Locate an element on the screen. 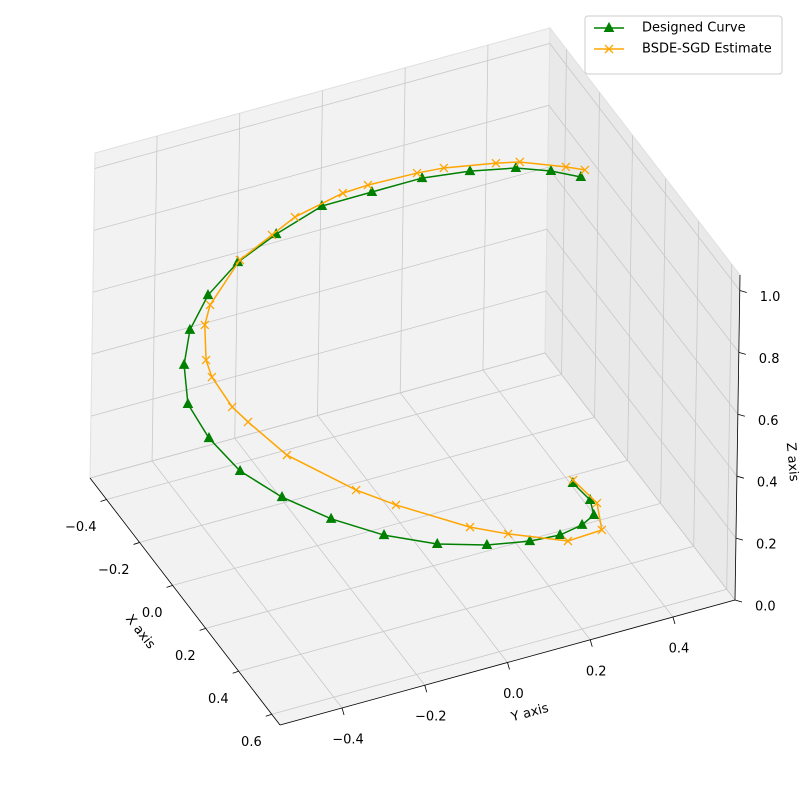  z-axis-label: Z axis is located at coordinates (791, 462).